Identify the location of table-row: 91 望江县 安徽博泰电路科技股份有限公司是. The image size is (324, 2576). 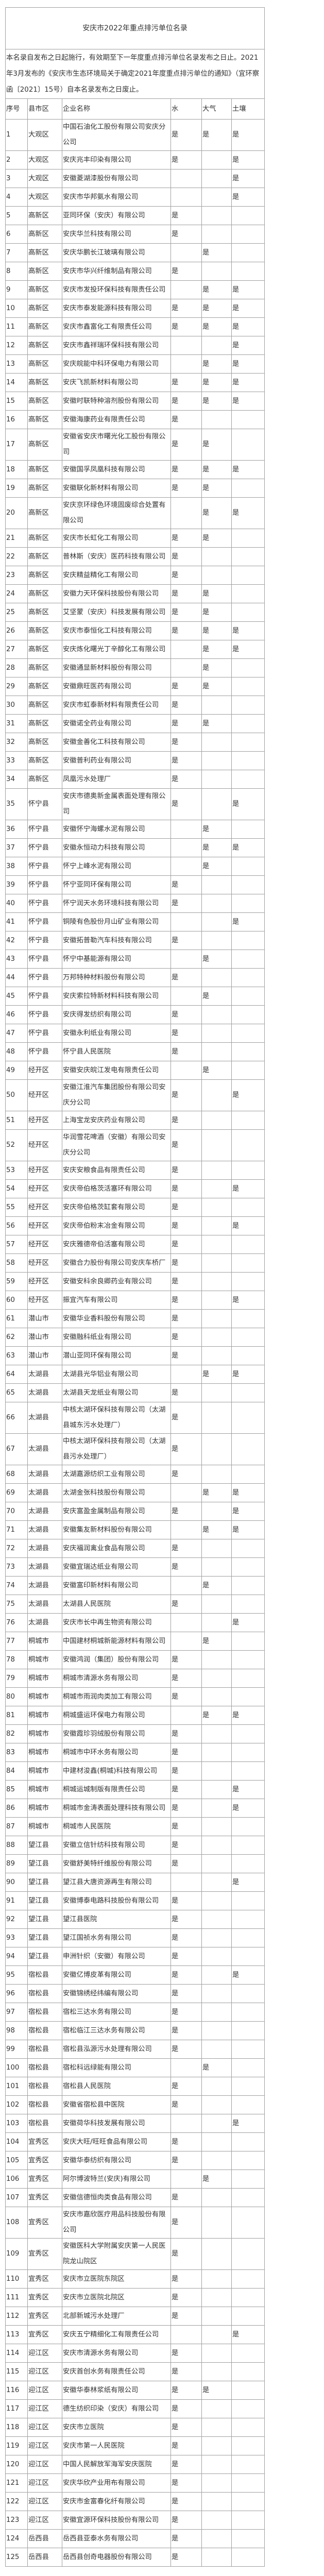
(135, 1900).